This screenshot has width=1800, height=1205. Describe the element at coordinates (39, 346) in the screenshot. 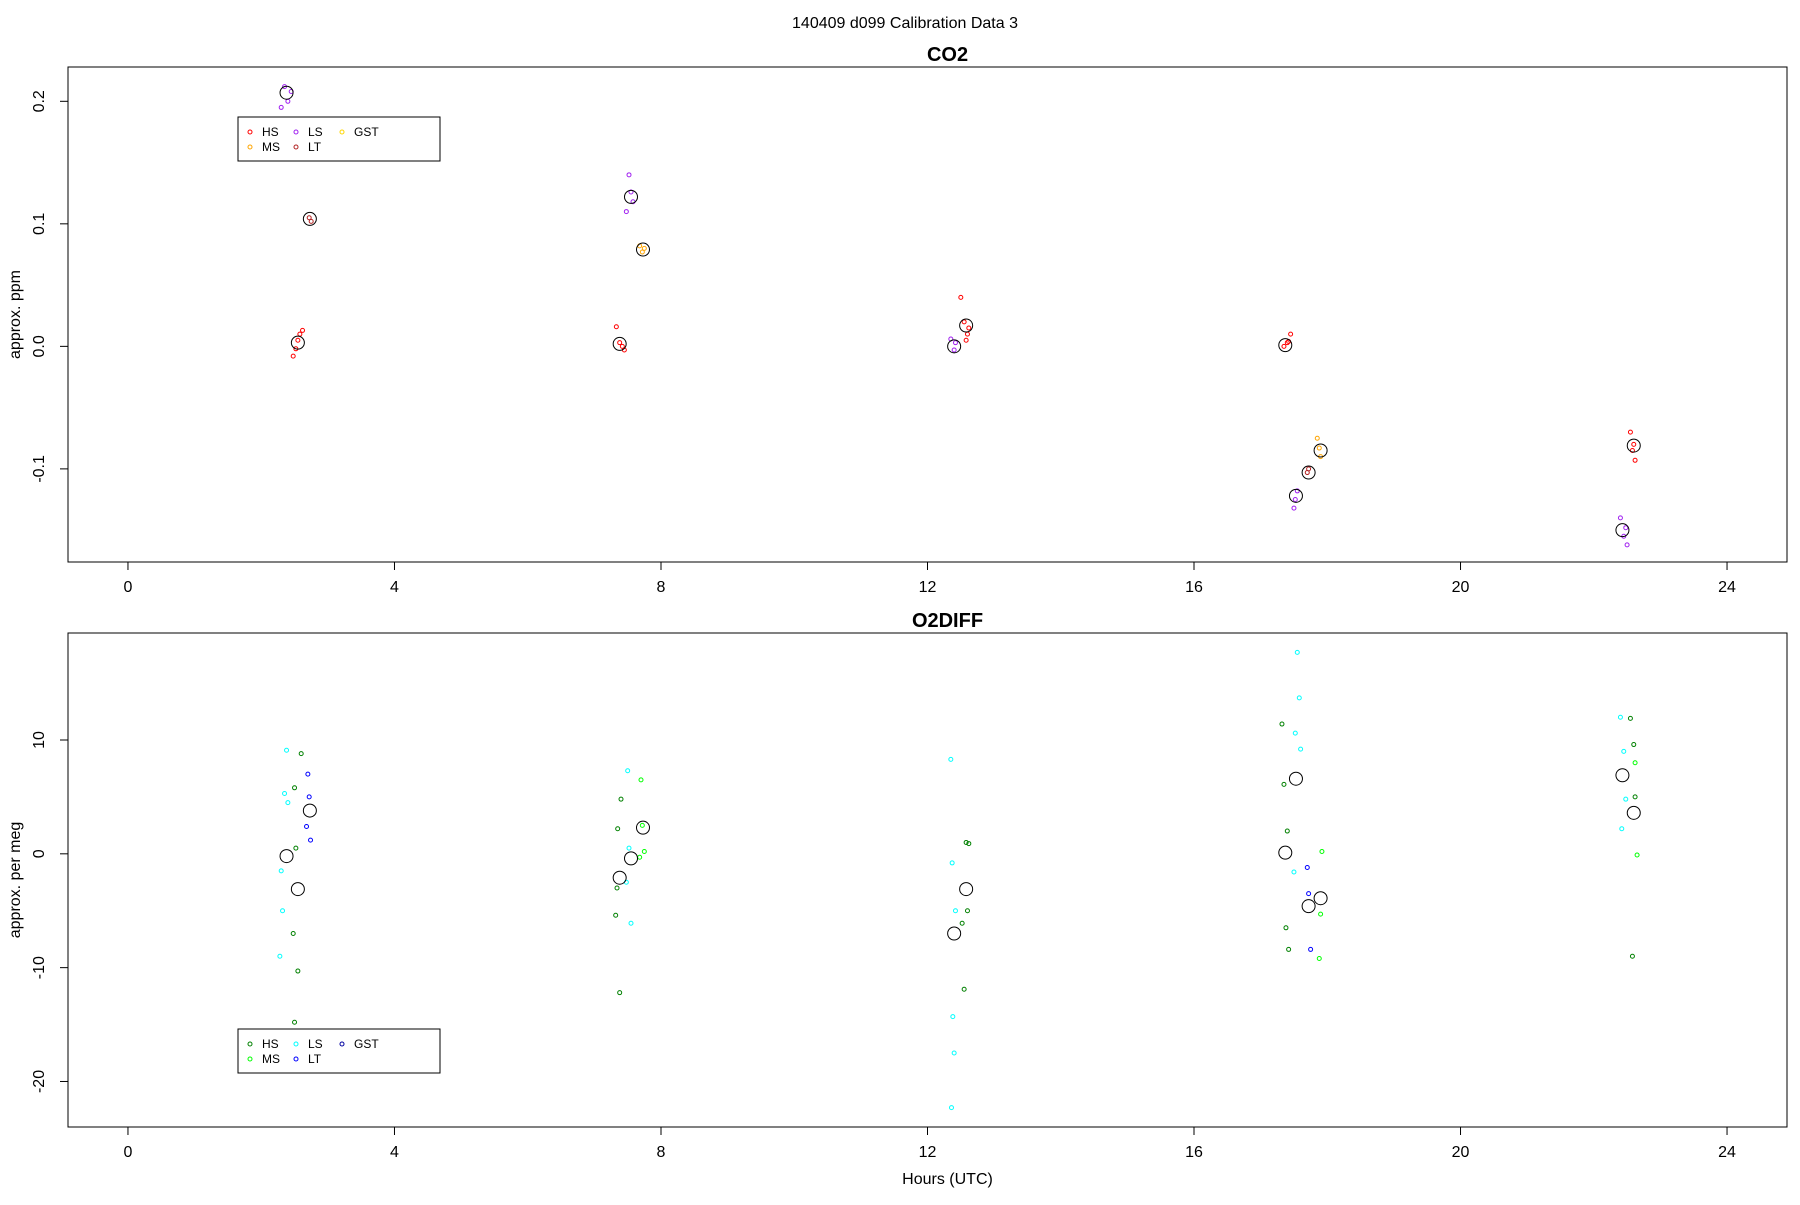

I see `y-tick-label: 0.0` at that location.